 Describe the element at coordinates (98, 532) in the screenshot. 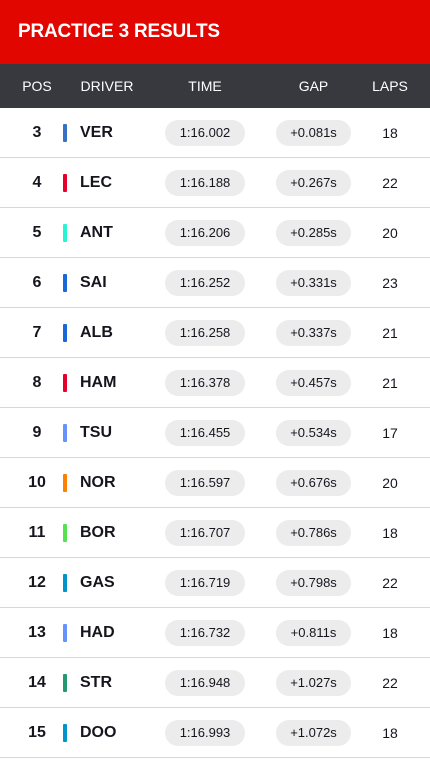

I see `driver-code: BOR` at that location.